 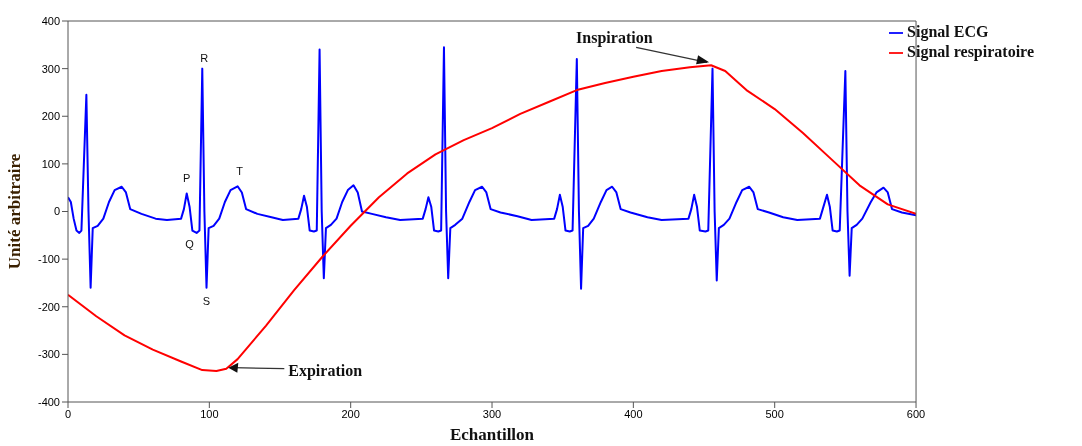 What do you see at coordinates (56, 211) in the screenshot?
I see `y-tick-label: 0` at bounding box center [56, 211].